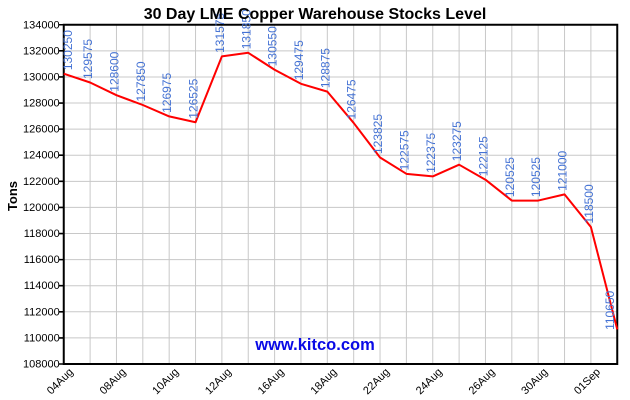 The image size is (630, 400). I want to click on svg-text: 122125, so click(483, 156).